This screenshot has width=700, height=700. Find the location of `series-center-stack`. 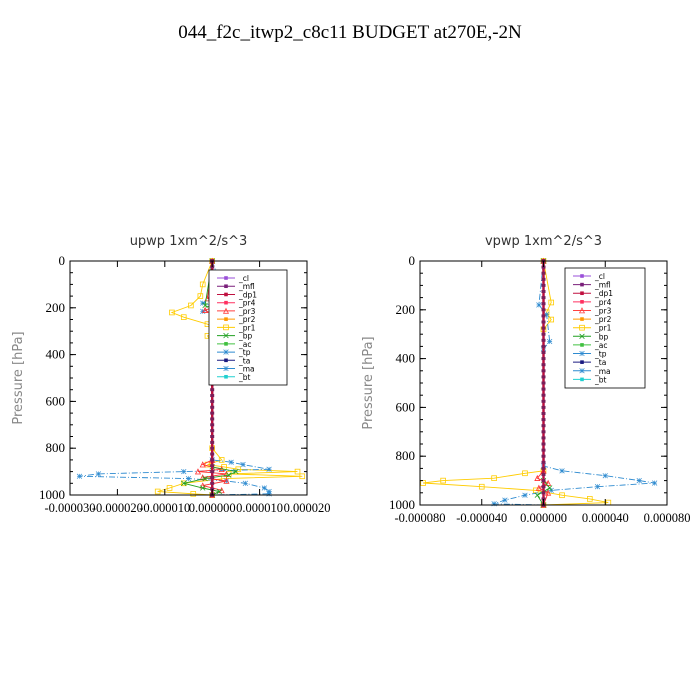

series-center-stack is located at coordinates (543, 383).